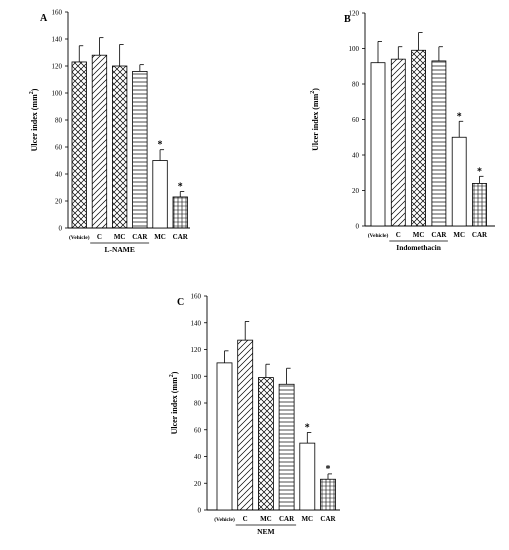  What do you see at coordinates (418, 247) in the screenshot?
I see `group-label: Indomethacin` at bounding box center [418, 247].